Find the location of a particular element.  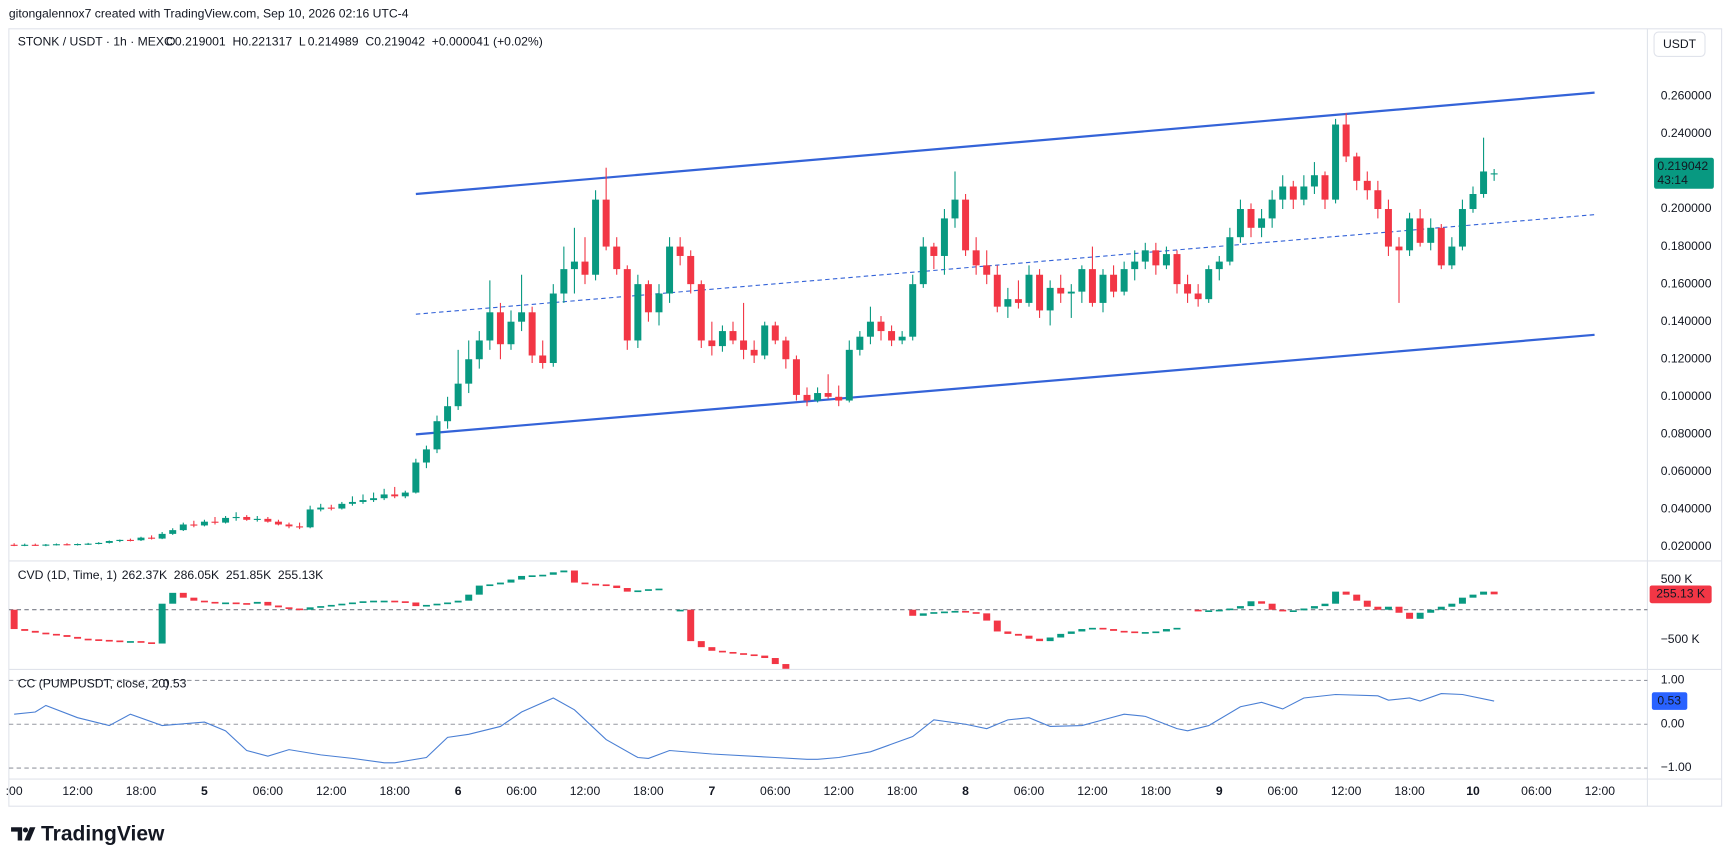

cc-line is located at coordinates (754, 728).